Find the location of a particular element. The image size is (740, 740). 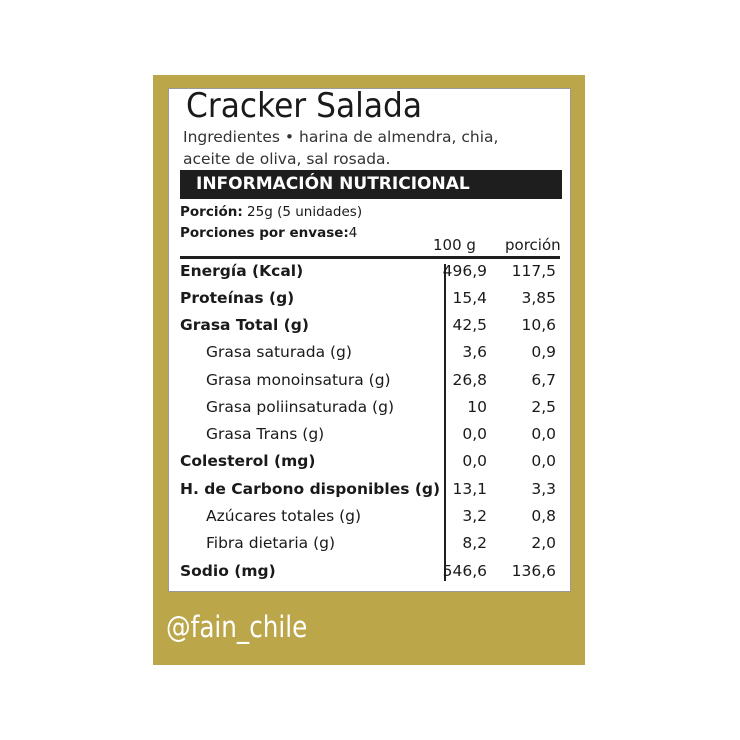

nutrition-row: Colesterol (mg) 0,0 0,0 is located at coordinates (370, 461).